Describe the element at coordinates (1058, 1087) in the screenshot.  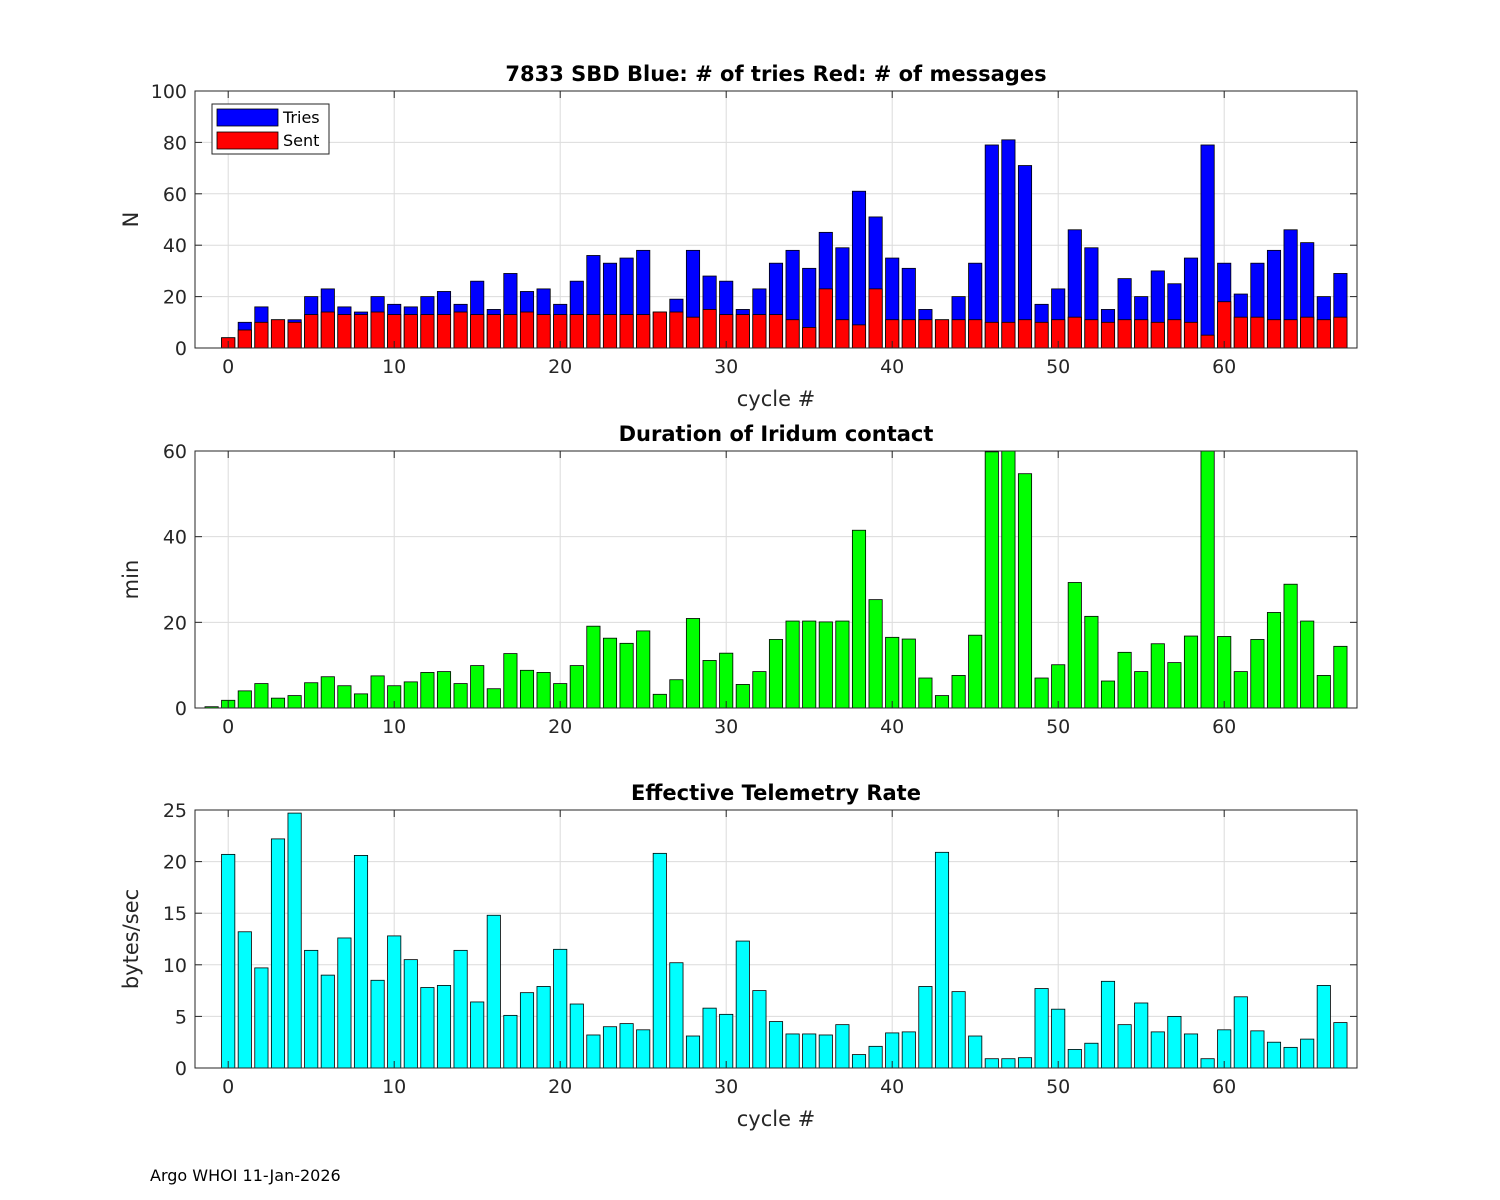
I see `chart3-x-tick-label: 50` at that location.